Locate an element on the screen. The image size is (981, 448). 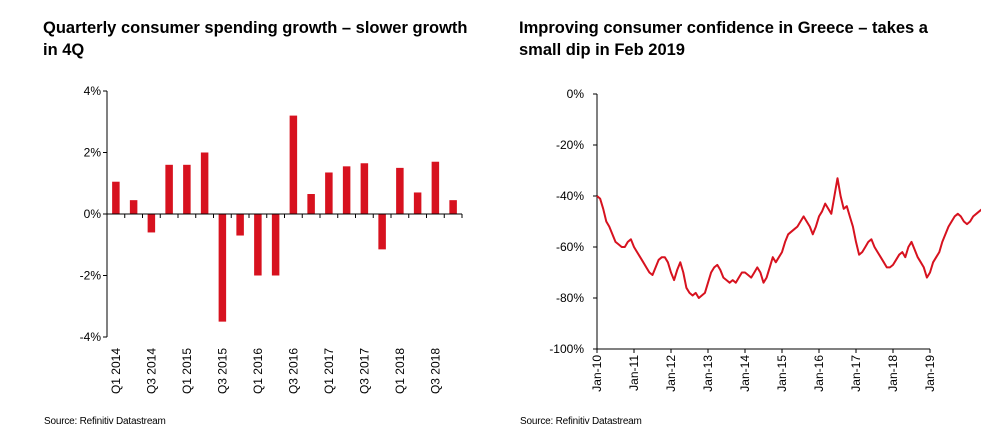
y-tick-label: 2% is located at coordinates (93, 153).